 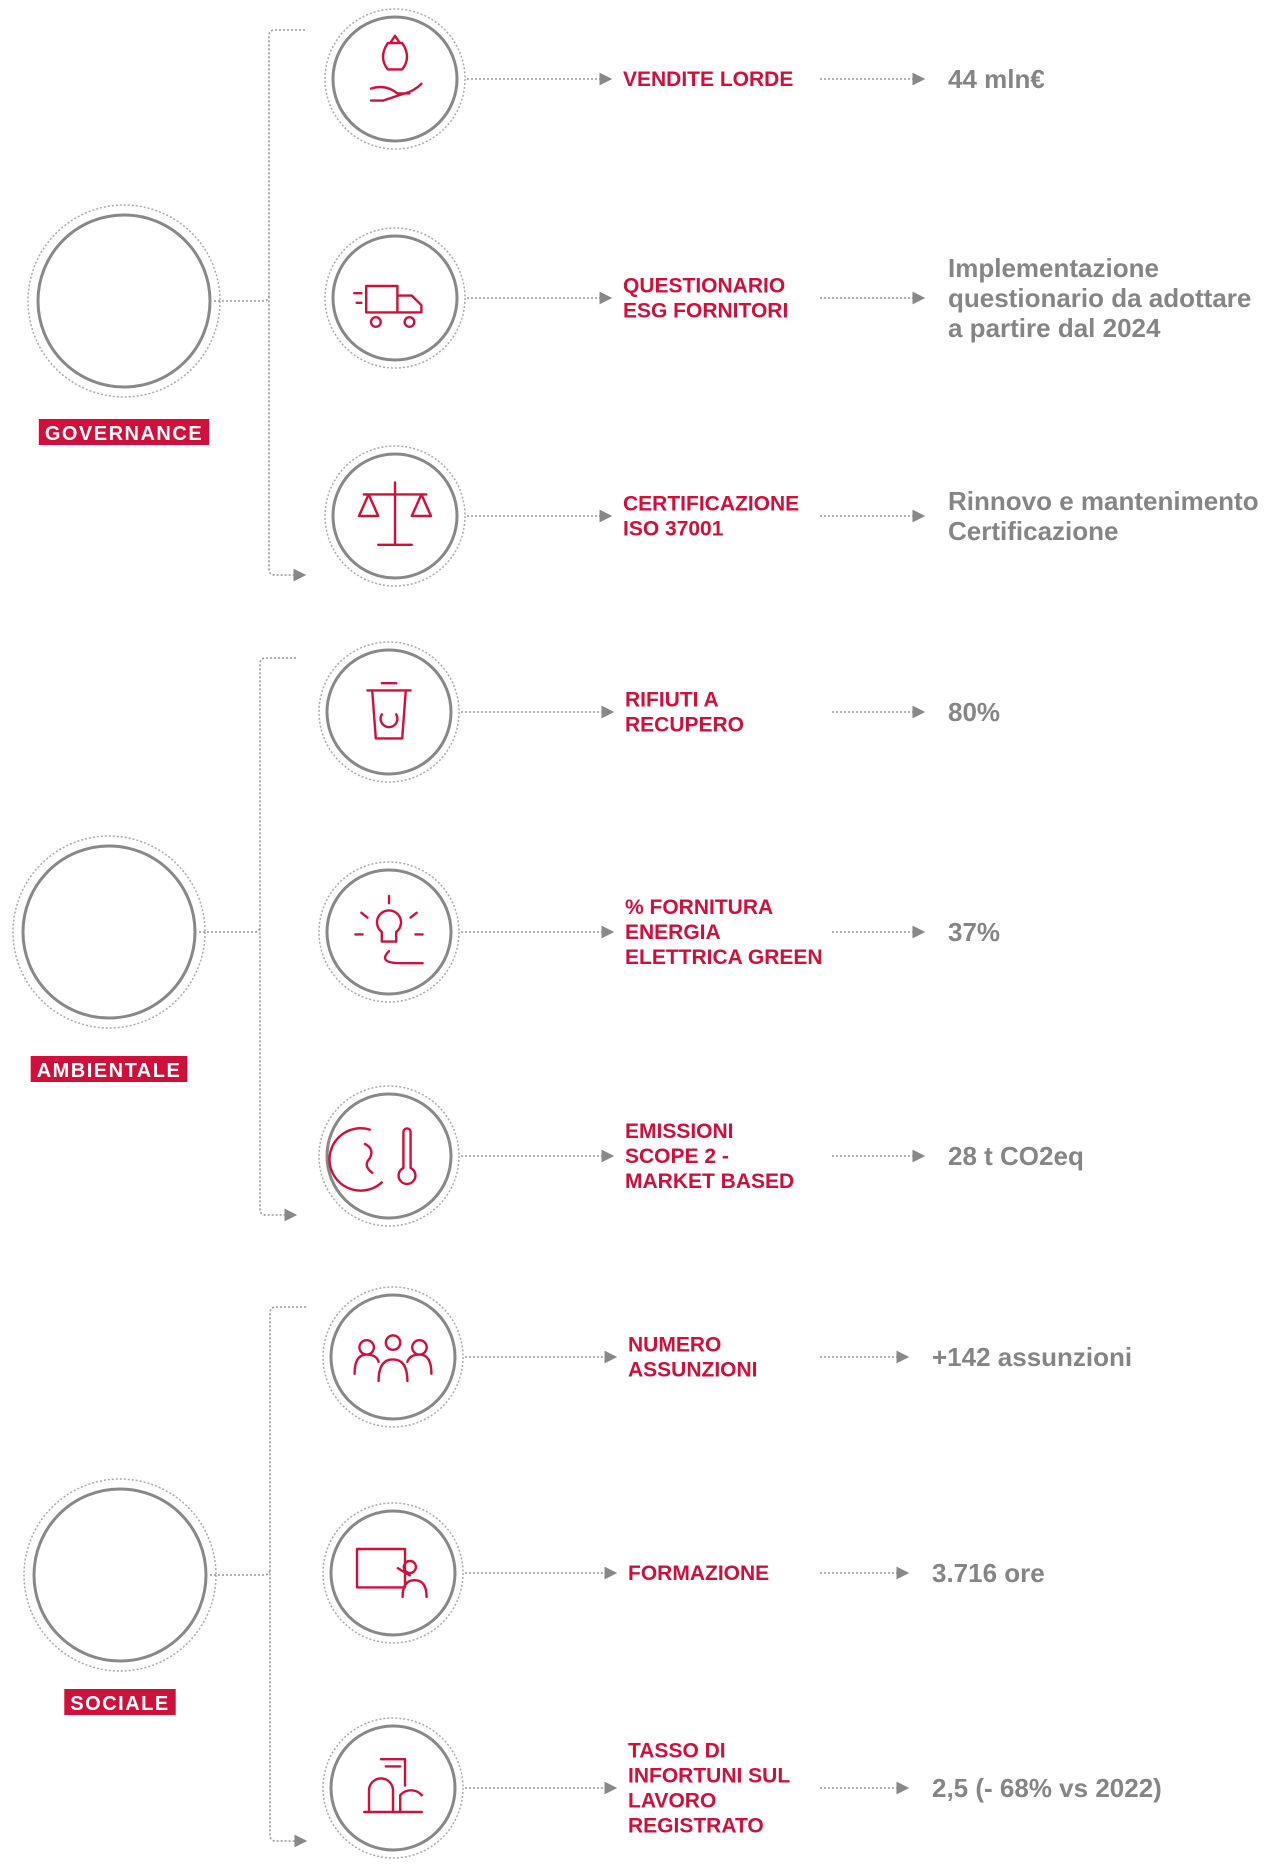 I want to click on category-label: AMBIENTALE, so click(x=109, y=1071).